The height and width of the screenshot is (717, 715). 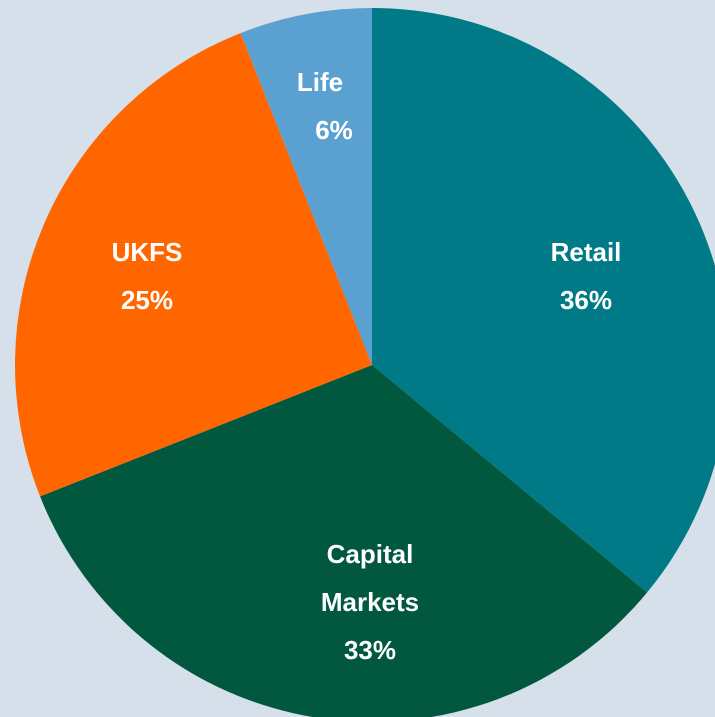 What do you see at coordinates (320, 82) in the screenshot?
I see `slice-label: Life` at bounding box center [320, 82].